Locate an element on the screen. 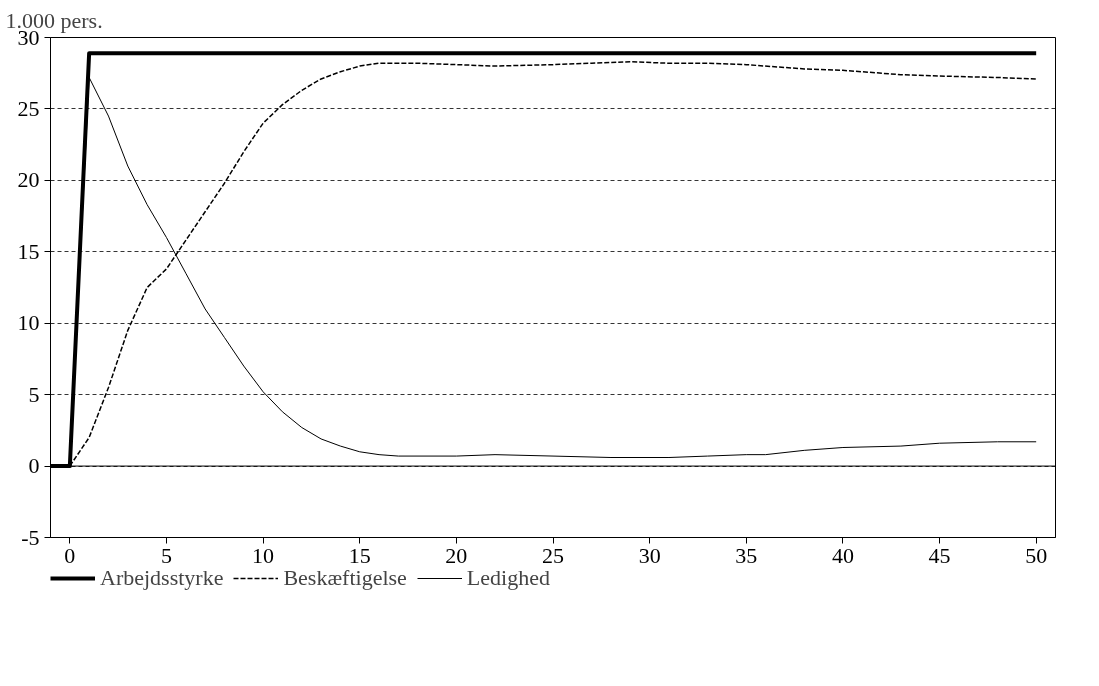 The width and height of the screenshot is (1099, 686). x-tick-label: 35 is located at coordinates (746, 555).